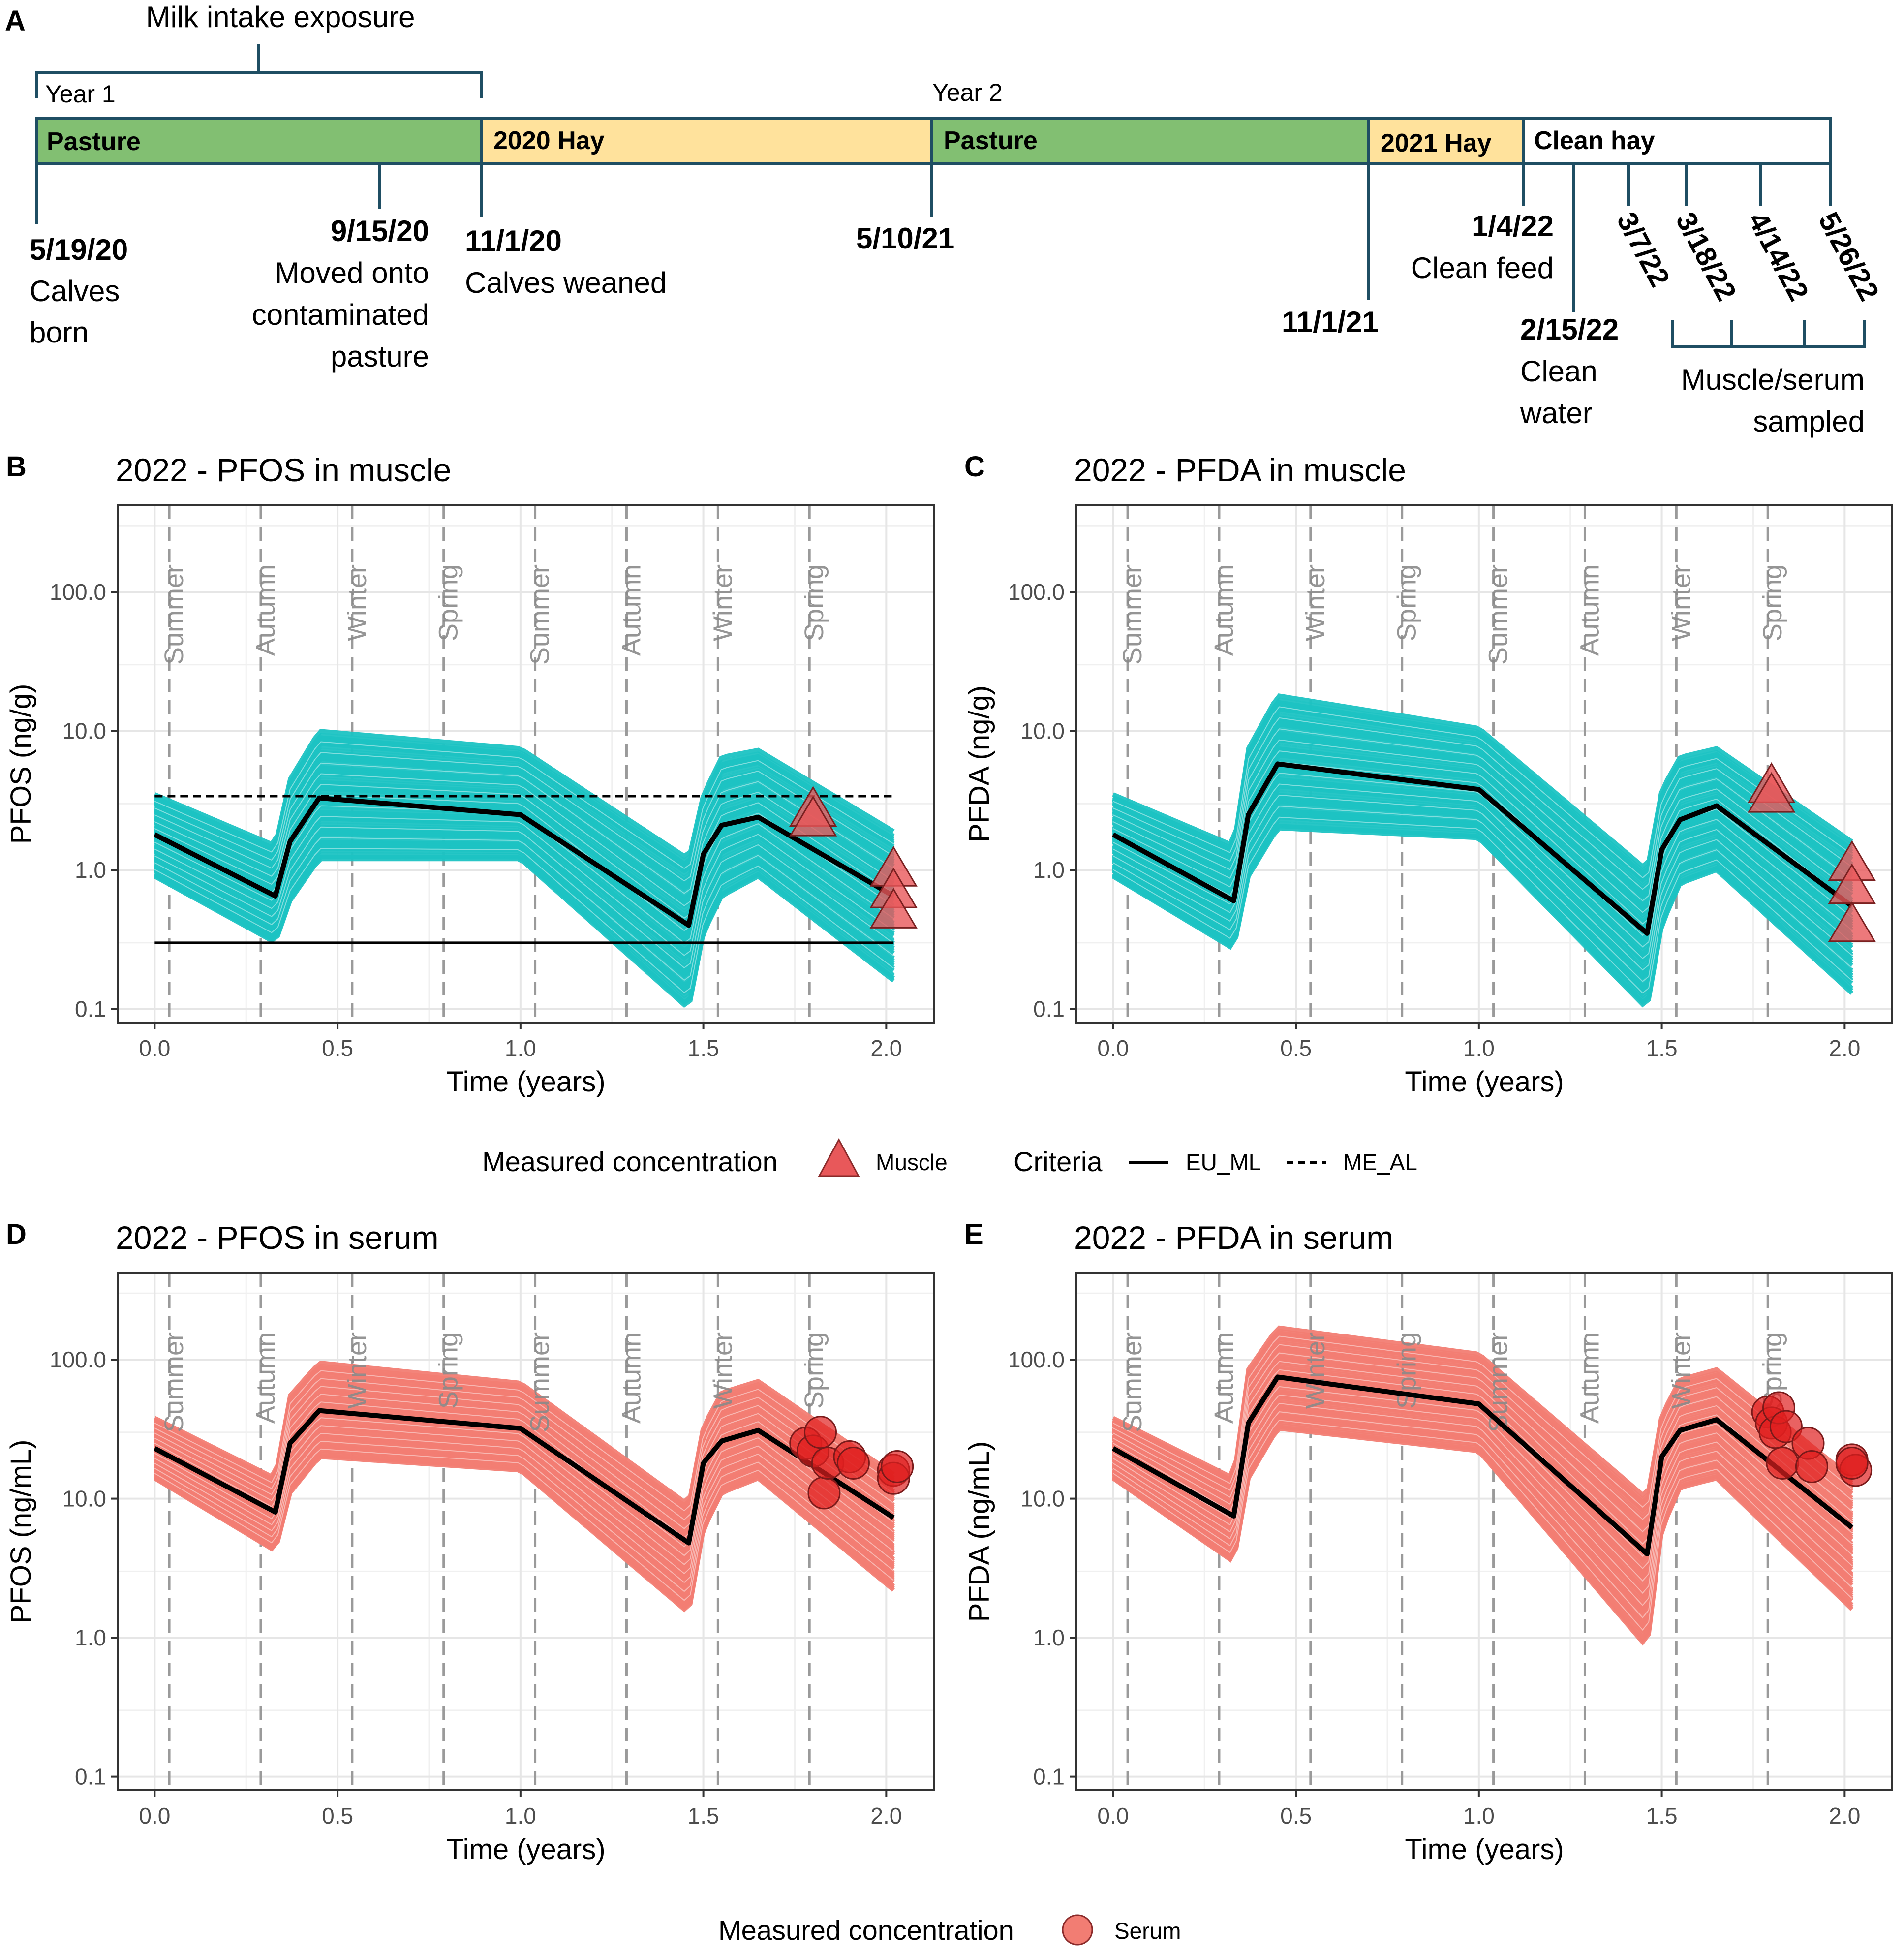 The width and height of the screenshot is (1904, 1954). I want to click on year2-label: Year 2, so click(967, 93).